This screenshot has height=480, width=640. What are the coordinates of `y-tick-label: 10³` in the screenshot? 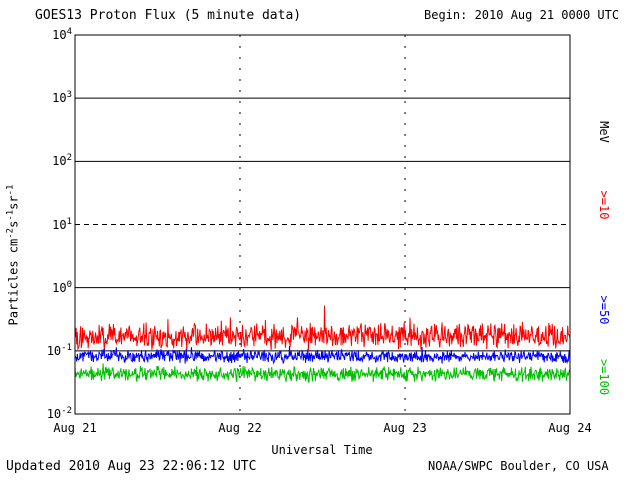 It's located at (62, 97).